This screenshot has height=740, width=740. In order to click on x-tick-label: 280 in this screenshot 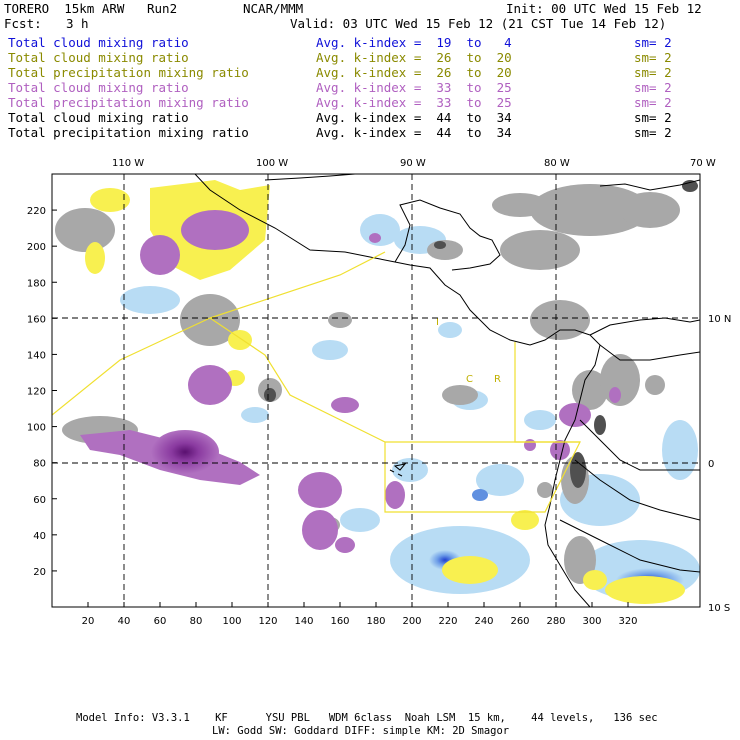, I will do `click(555, 621)`.